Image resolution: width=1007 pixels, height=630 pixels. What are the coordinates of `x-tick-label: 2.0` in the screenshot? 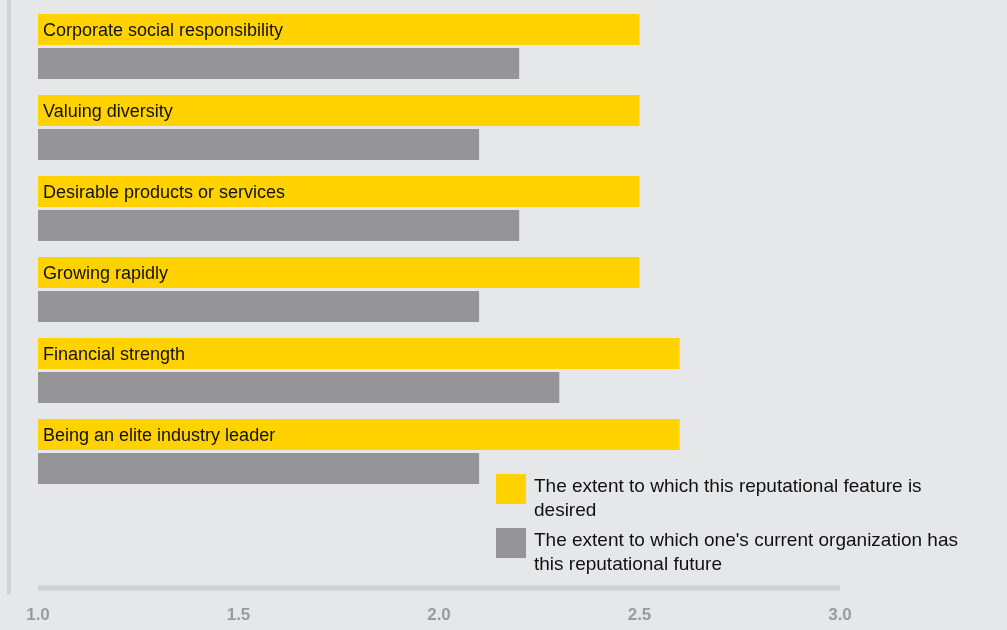 It's located at (439, 615).